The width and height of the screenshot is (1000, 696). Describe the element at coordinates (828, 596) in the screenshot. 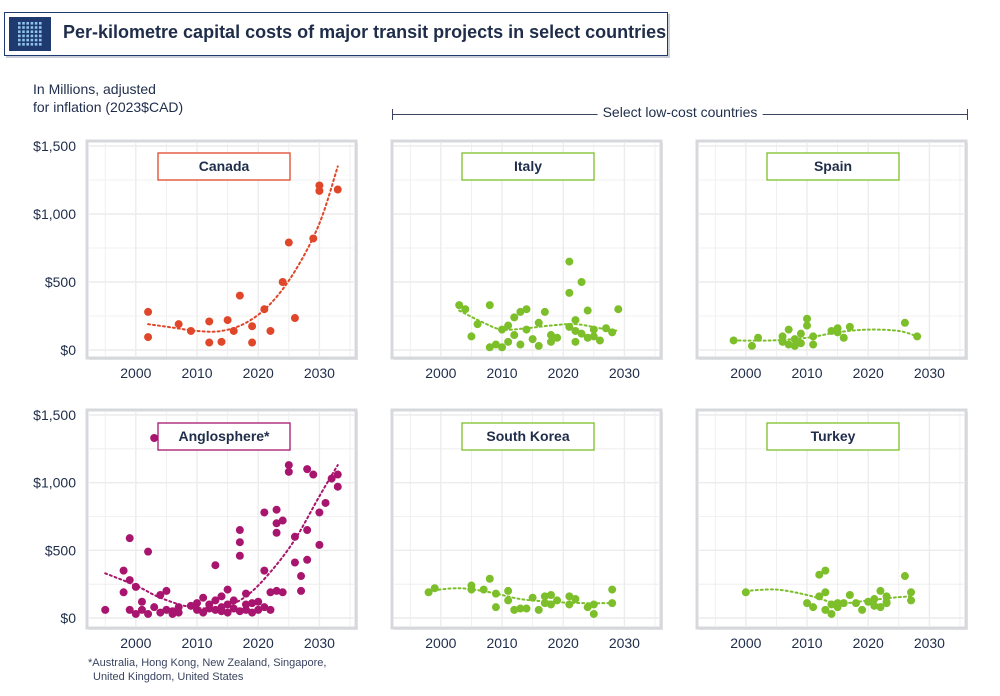

I see `trend-line` at that location.